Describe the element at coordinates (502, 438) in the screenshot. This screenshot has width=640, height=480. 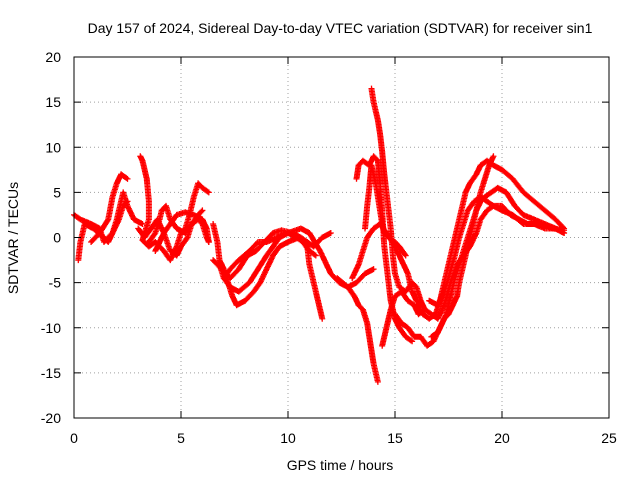
I see `x-tick-label: 20` at that location.